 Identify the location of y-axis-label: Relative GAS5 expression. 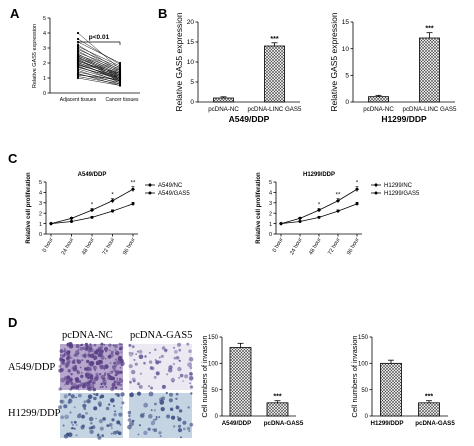
(35, 56).